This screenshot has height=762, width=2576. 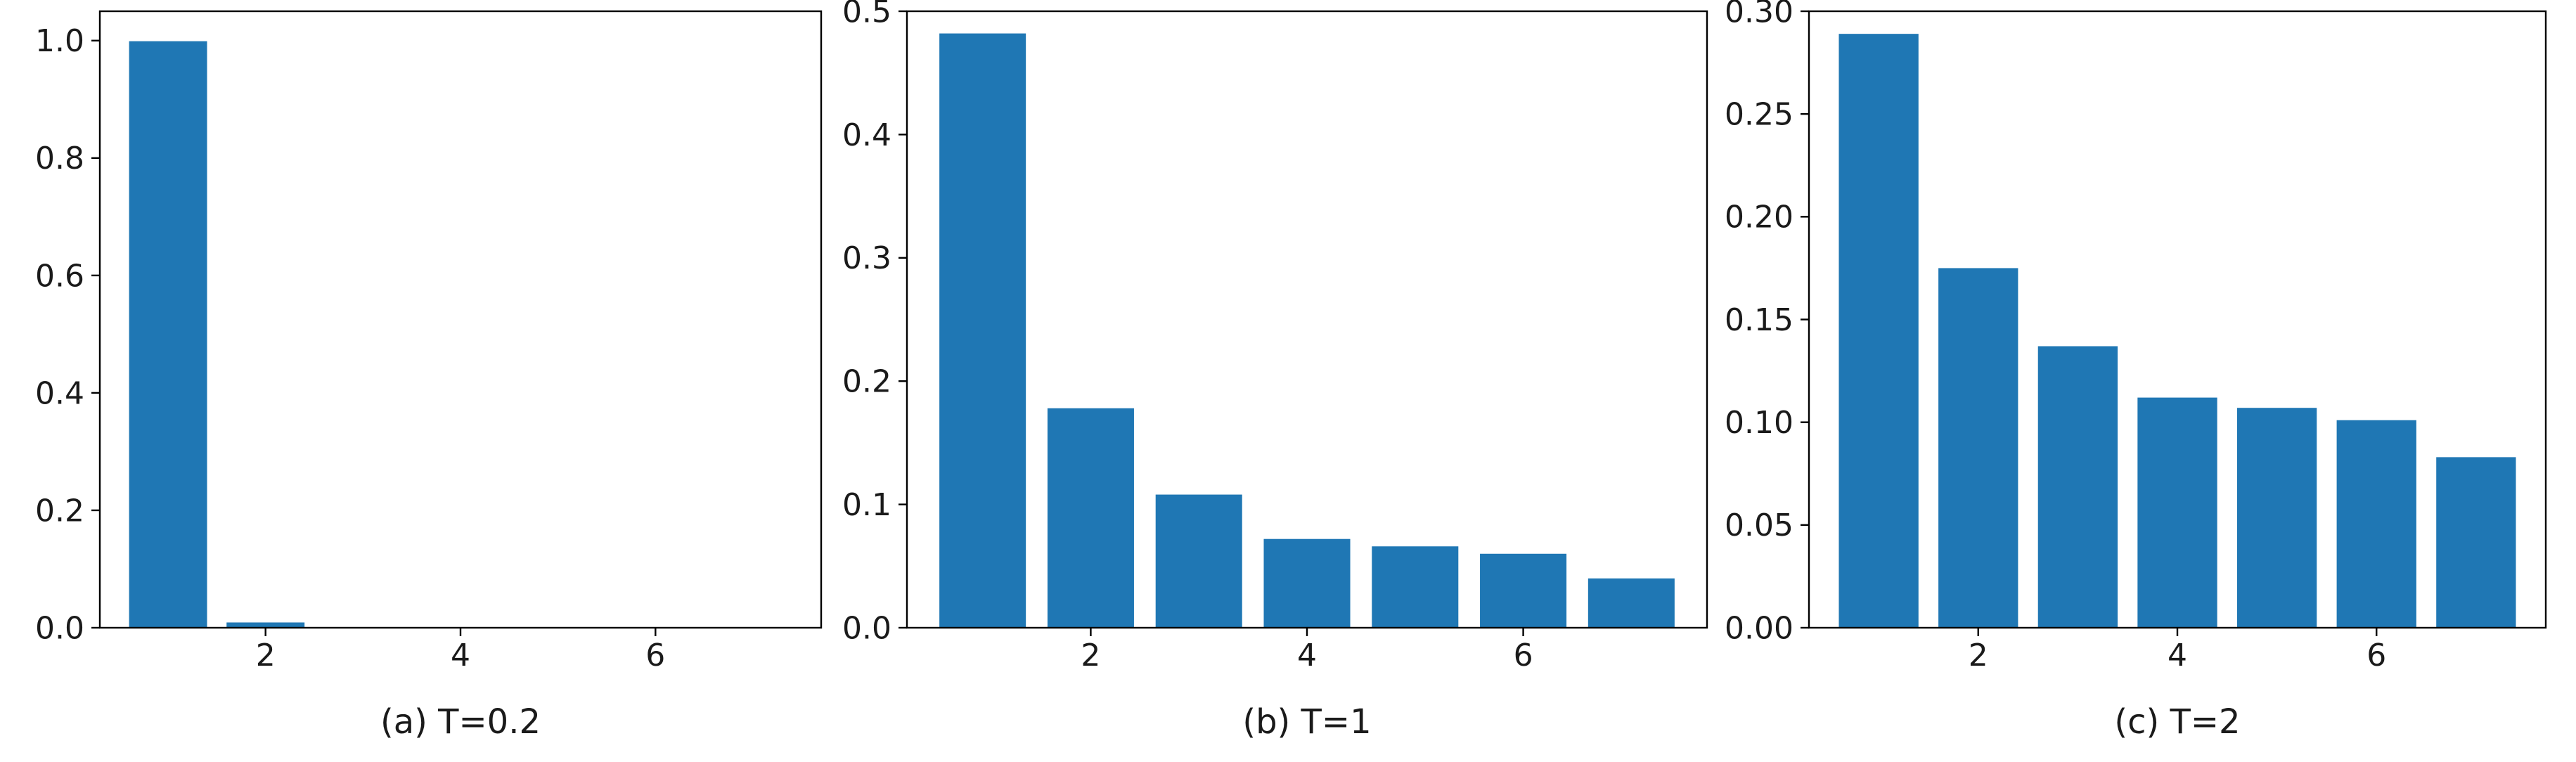 What do you see at coordinates (59, 276) in the screenshot?
I see `y-tick-label: 0.6` at bounding box center [59, 276].